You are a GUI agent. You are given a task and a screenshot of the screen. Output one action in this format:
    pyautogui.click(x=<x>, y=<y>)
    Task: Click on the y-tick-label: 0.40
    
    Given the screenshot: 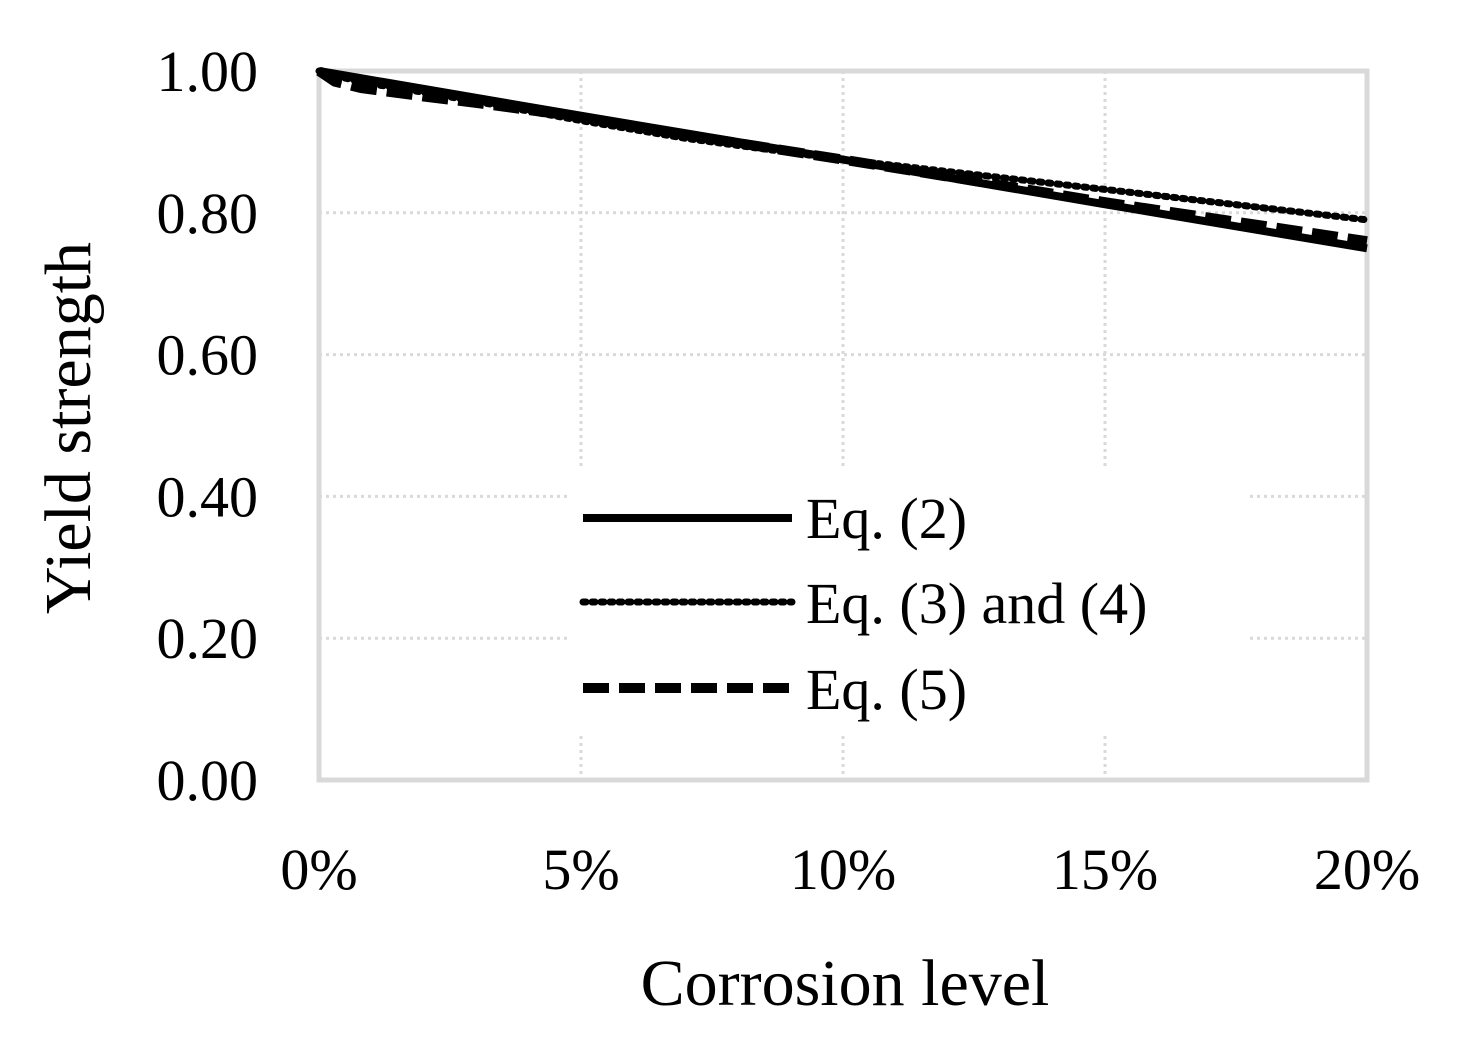 What is the action you would take?
    pyautogui.click(x=208, y=496)
    